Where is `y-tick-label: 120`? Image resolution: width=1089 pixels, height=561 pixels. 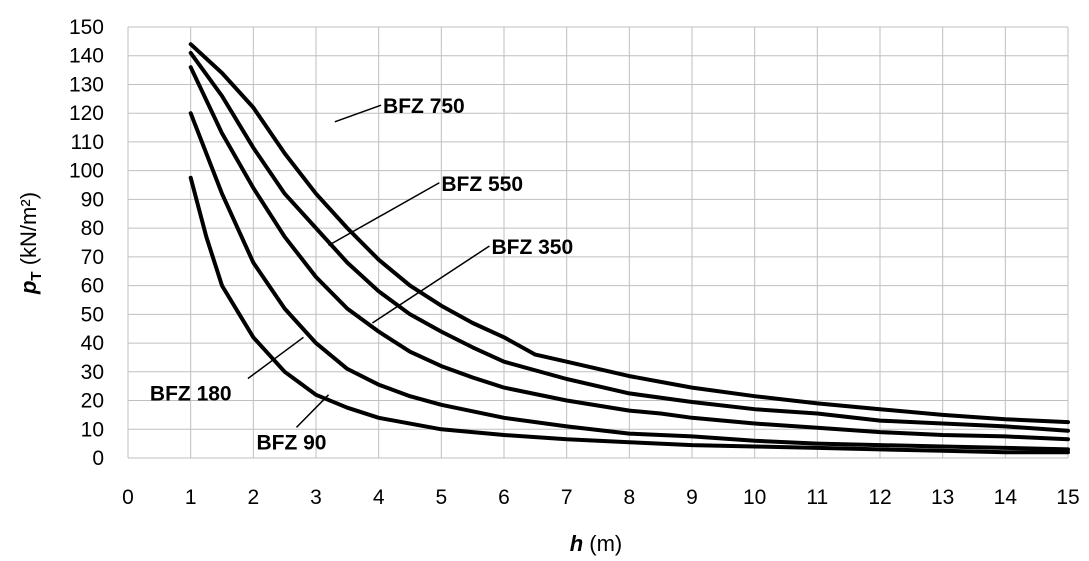
y-tick-label: 120 is located at coordinates (86, 113).